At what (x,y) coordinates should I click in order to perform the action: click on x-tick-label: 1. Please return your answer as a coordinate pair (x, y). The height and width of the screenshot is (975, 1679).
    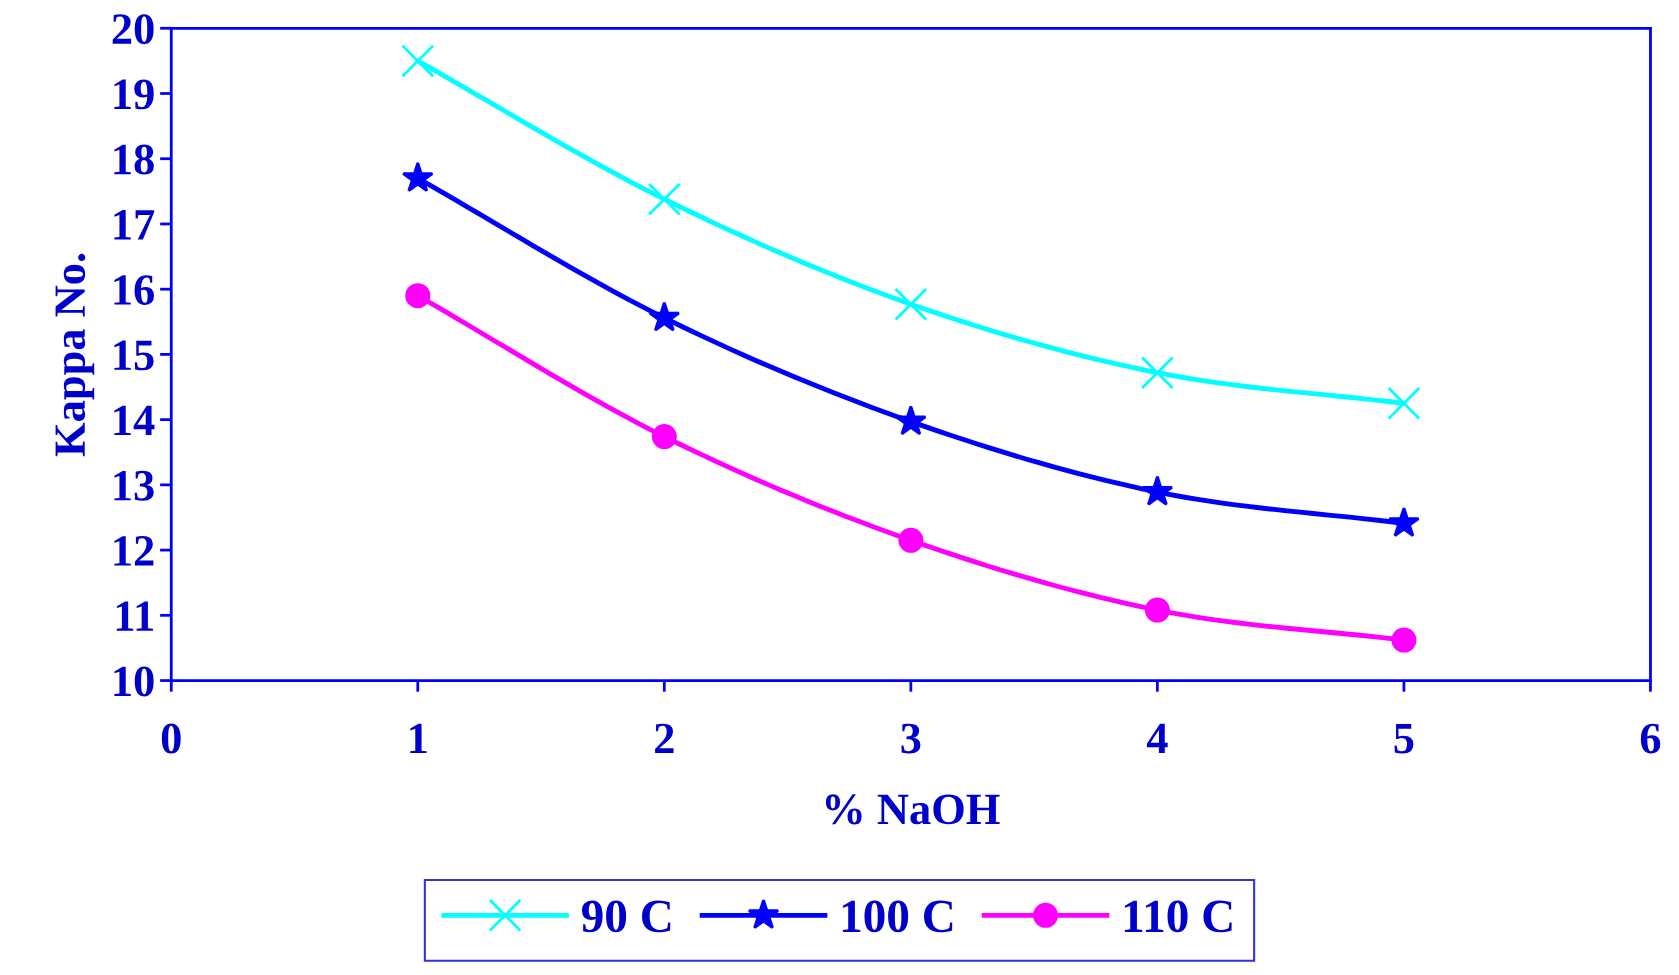
    Looking at the image, I should click on (418, 738).